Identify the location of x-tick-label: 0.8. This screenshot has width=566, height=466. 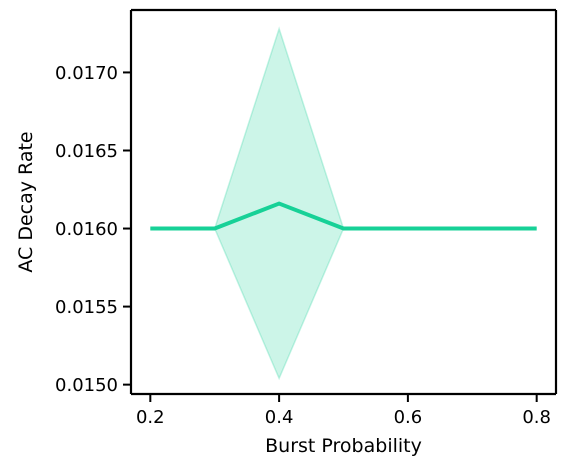
(536, 417).